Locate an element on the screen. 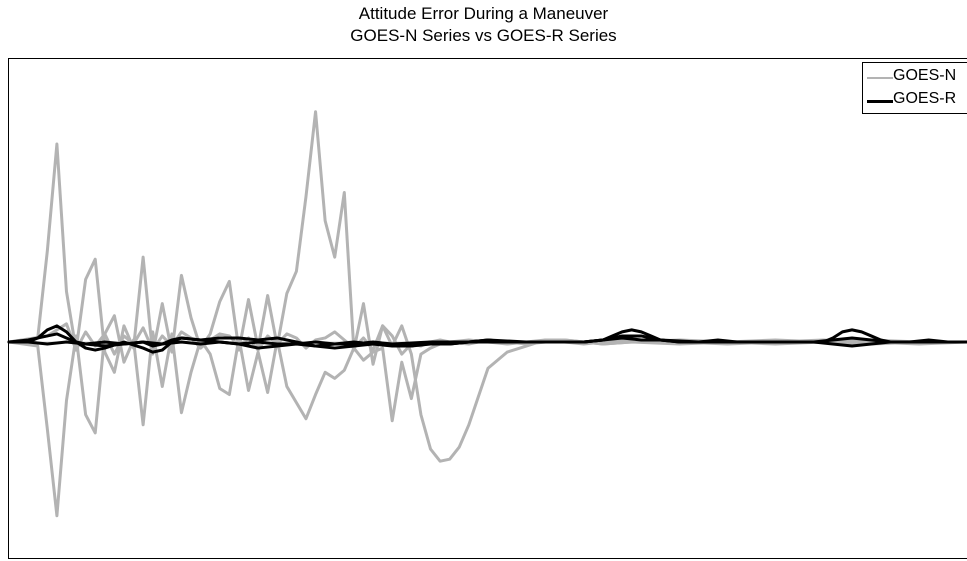 This screenshot has width=967, height=561. legend-swatch-goes-r is located at coordinates (880, 101).